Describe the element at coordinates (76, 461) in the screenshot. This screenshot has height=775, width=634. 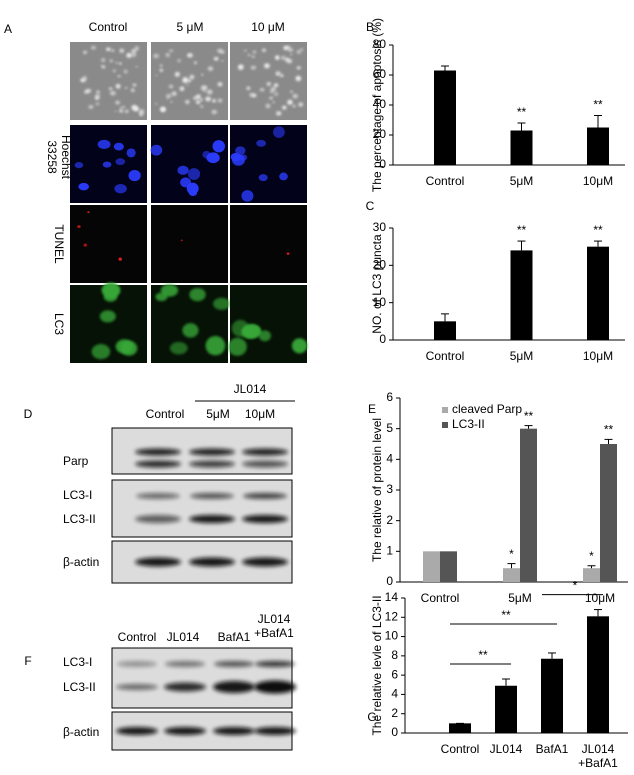
I see `band-label: Parp` at that location.